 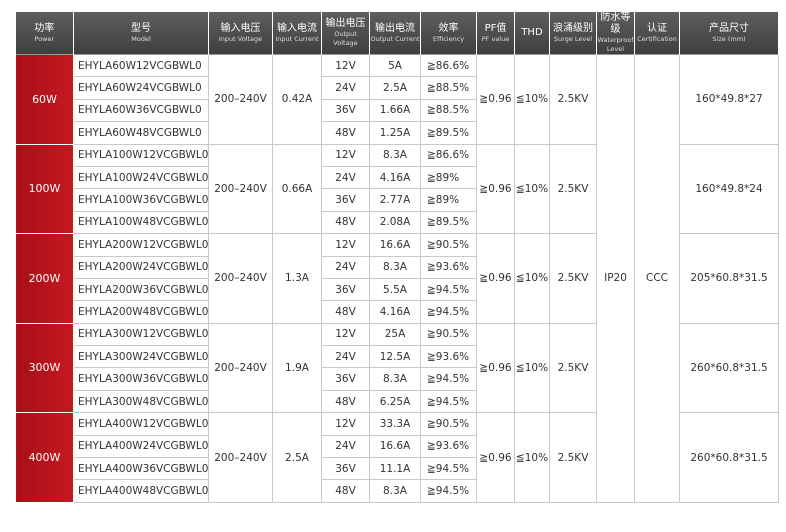 What do you see at coordinates (397, 312) in the screenshot?
I see `table-row: EHYLA200W48VCGBWL0 48V 4.16A ≧94.5%` at bounding box center [397, 312].